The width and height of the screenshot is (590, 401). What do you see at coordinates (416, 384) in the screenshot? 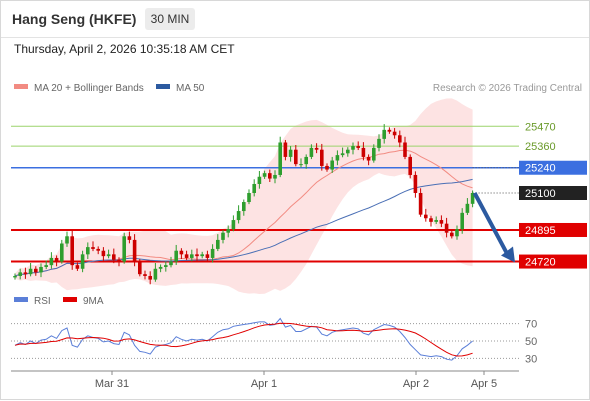
I see `time-tick-label: Apr 2` at bounding box center [416, 384].